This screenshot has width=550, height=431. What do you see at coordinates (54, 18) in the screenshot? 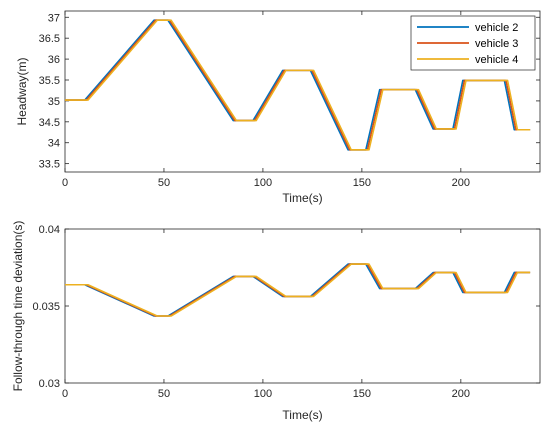
I see `y-tick-label: 37` at bounding box center [54, 18].